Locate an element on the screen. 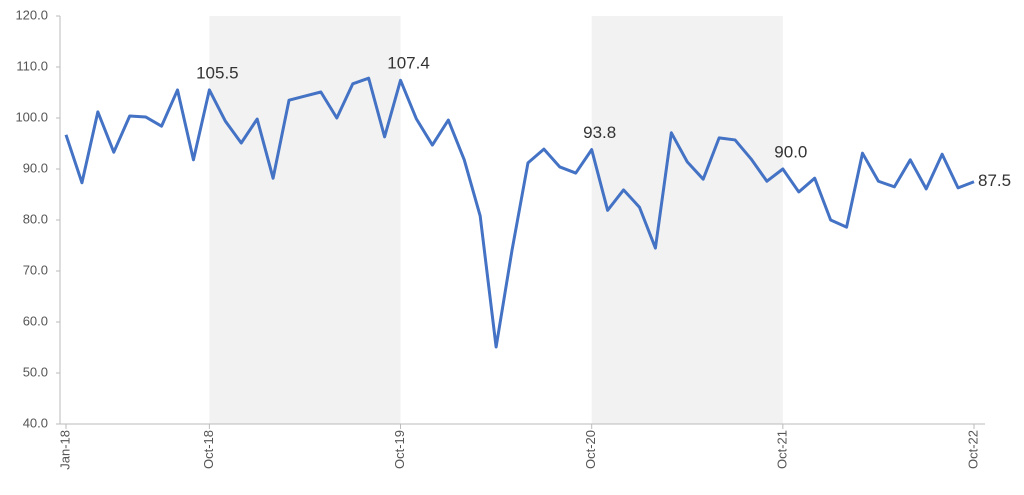 The width and height of the screenshot is (1024, 495). data-label: 87.5 is located at coordinates (994, 180).